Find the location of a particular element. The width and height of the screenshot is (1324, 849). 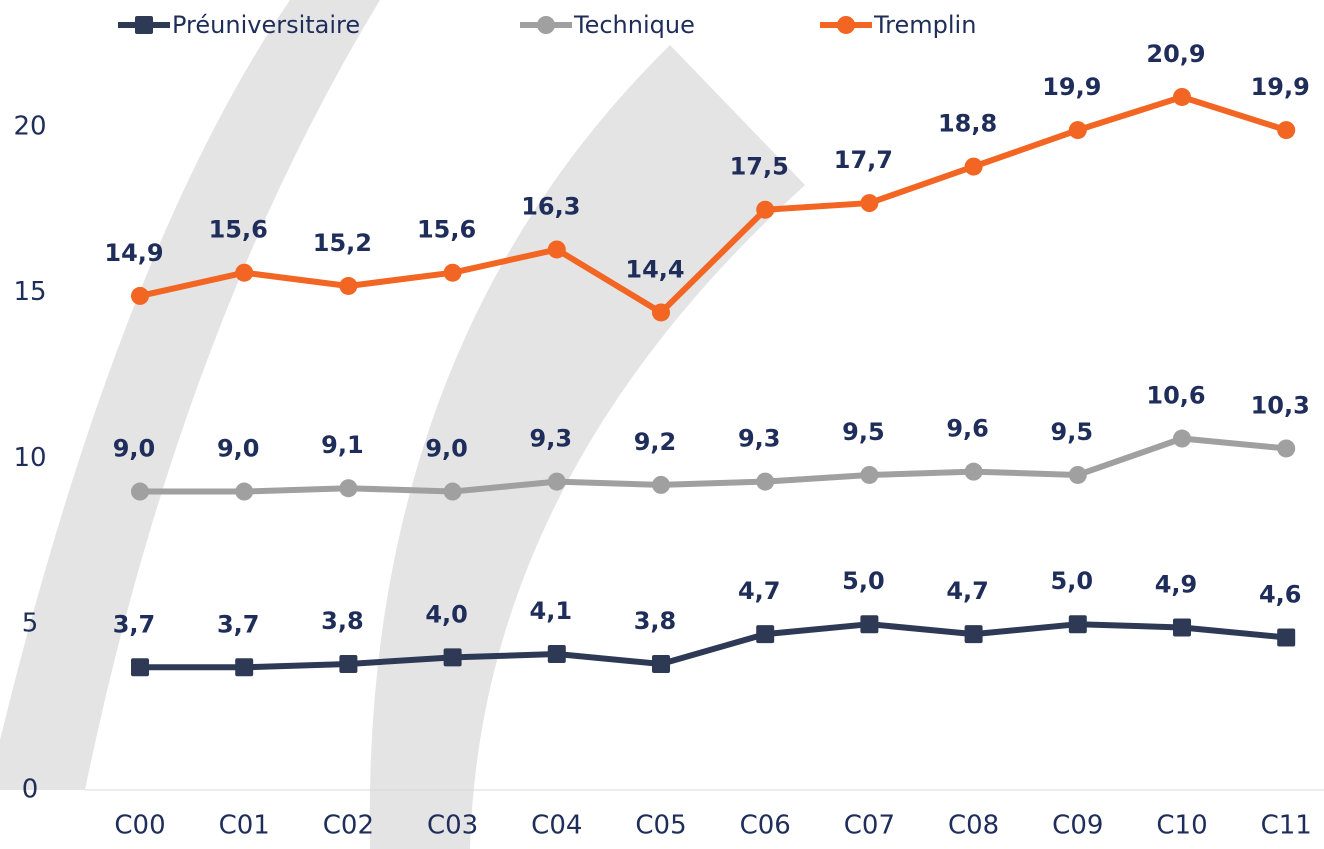

y-tick-label: 5 is located at coordinates (30, 624).